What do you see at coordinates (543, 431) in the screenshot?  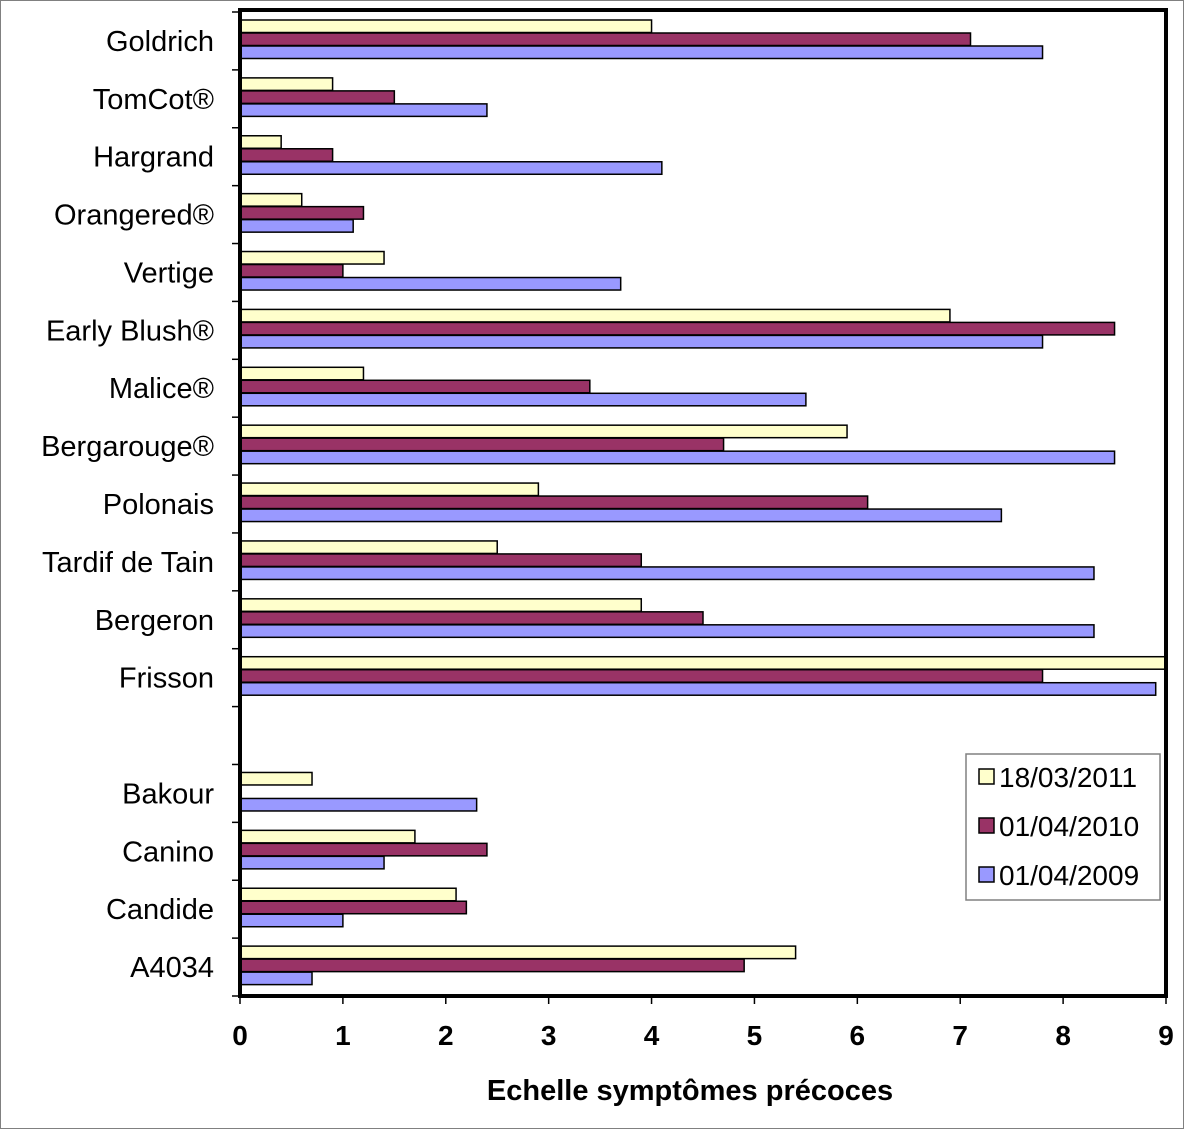 I see `bar-bergarouge--series-0` at bounding box center [543, 431].